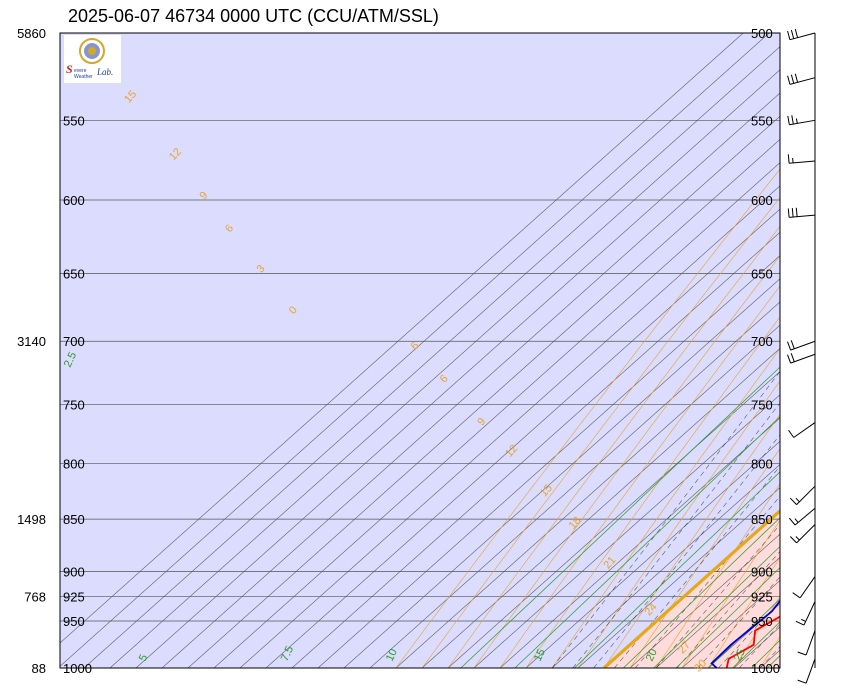 This screenshot has height=700, width=850. I want to click on pressure-label-left: 550, so click(74, 120).